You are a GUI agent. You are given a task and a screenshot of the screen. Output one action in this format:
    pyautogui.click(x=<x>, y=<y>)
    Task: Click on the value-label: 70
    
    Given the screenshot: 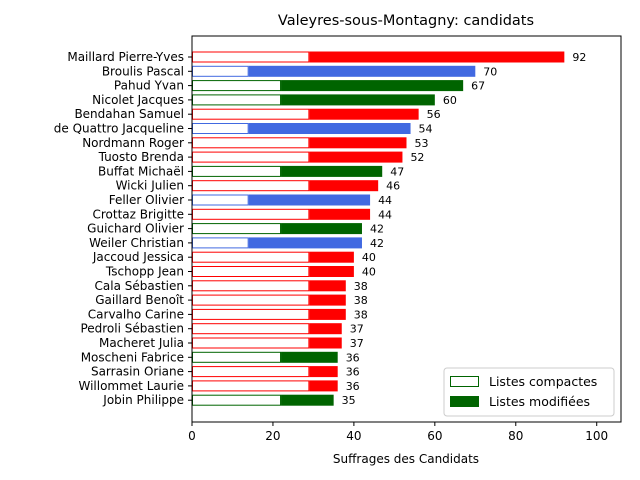 What is the action you would take?
    pyautogui.click(x=490, y=71)
    